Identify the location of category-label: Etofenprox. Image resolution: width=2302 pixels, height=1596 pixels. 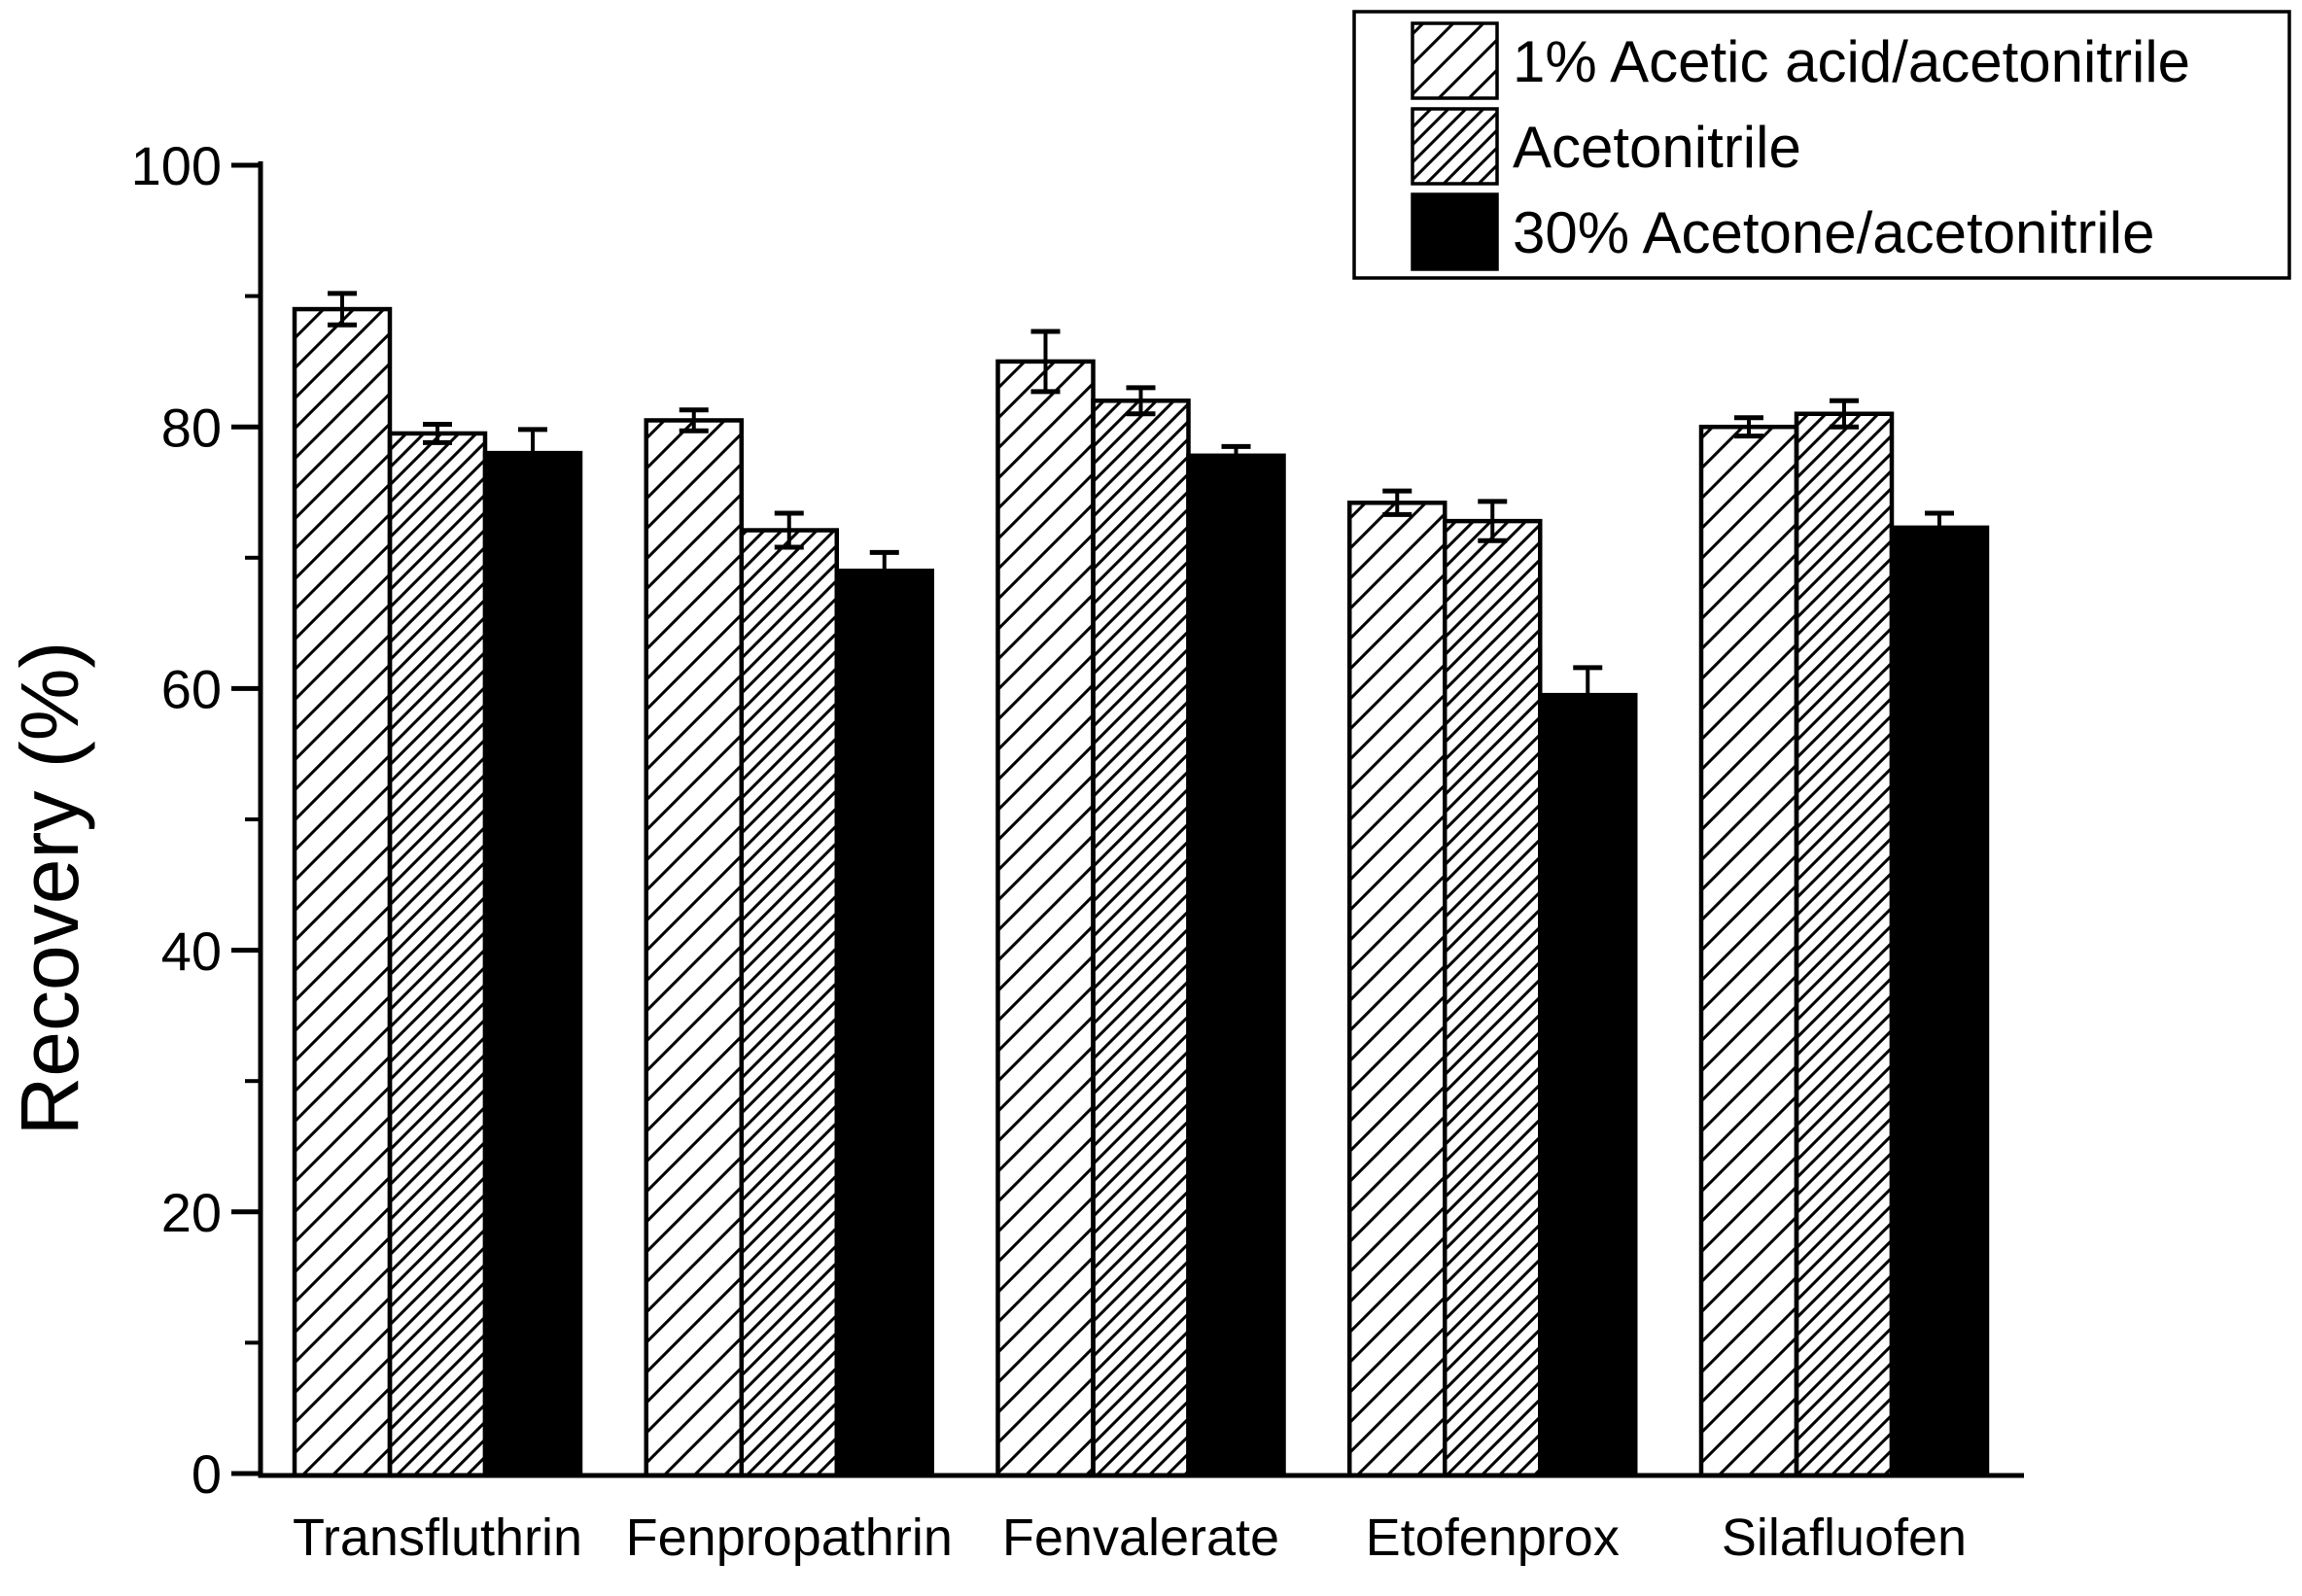
(1493, 1538).